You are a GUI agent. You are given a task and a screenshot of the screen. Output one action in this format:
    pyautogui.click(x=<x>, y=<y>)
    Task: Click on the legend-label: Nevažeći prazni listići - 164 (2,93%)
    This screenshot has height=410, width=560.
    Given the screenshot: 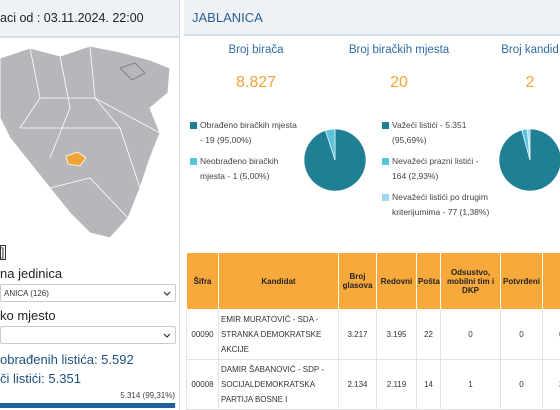 What is the action you would take?
    pyautogui.click(x=435, y=168)
    